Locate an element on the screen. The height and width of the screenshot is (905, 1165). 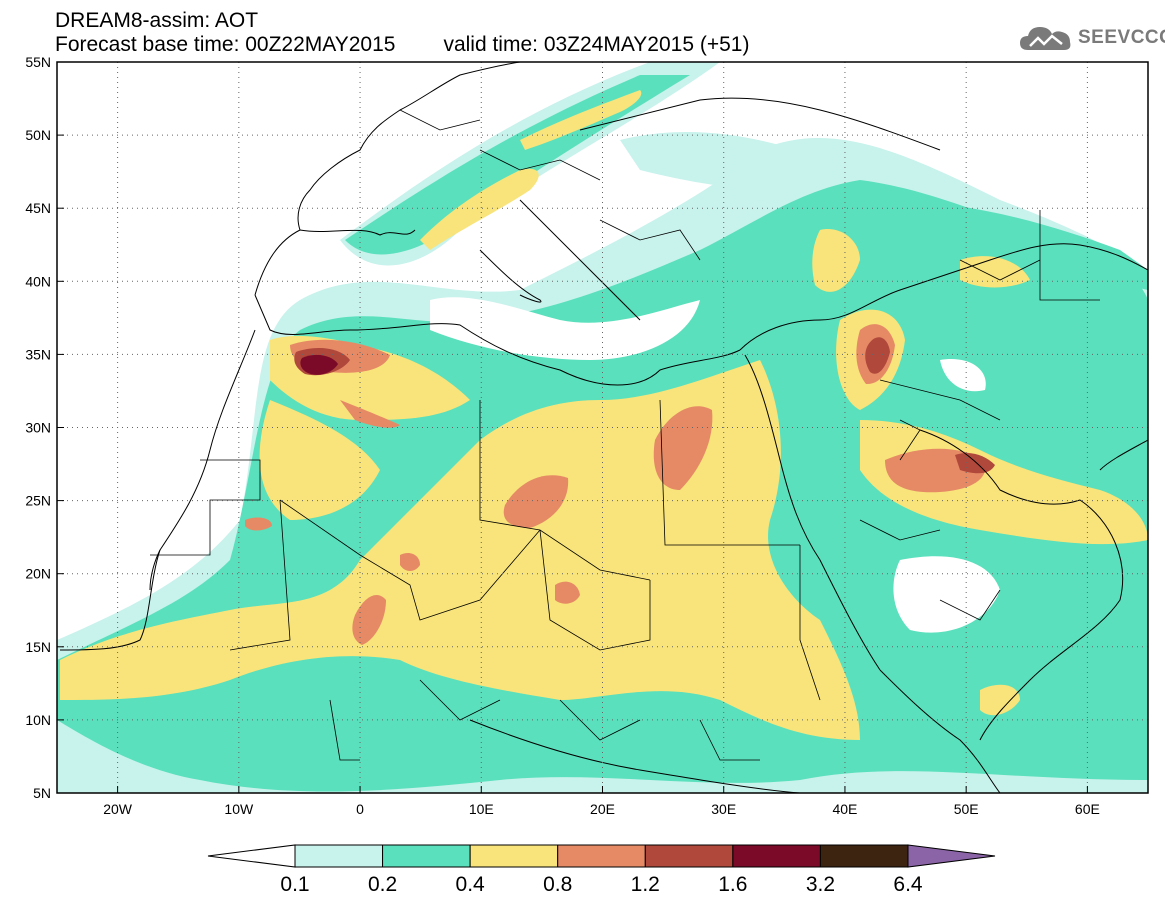
lat-tick-label: 55N is located at coordinates (38, 62).